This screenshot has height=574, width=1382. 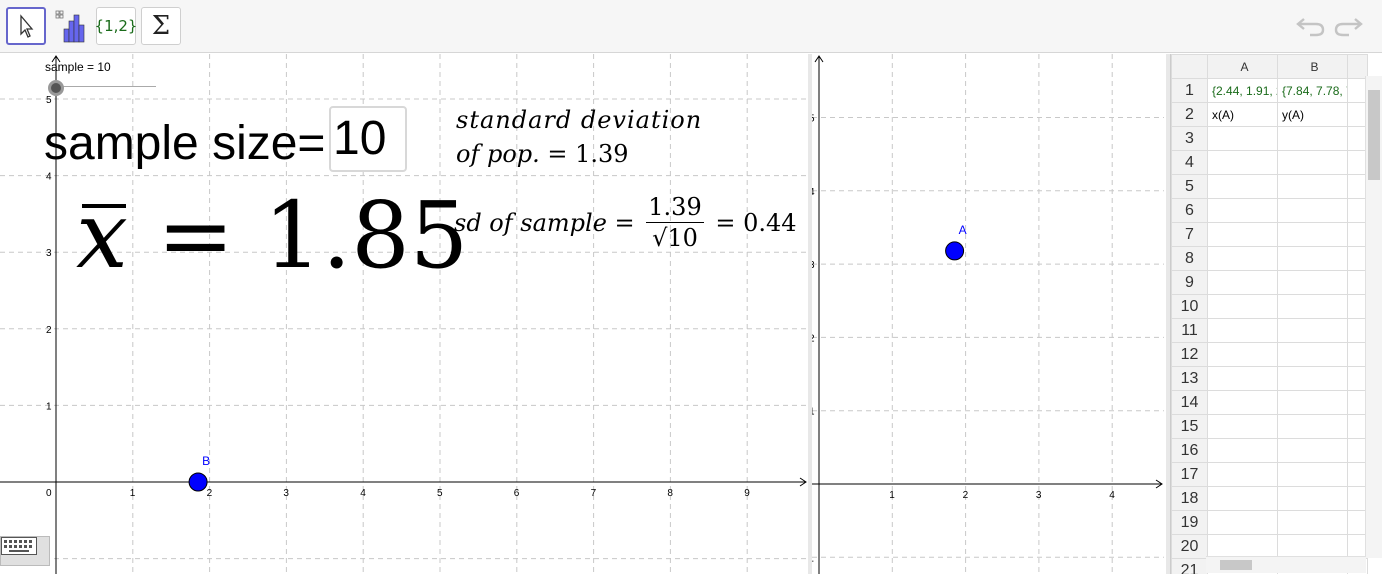 What do you see at coordinates (1312, 450) in the screenshot?
I see `cell-b16` at bounding box center [1312, 450].